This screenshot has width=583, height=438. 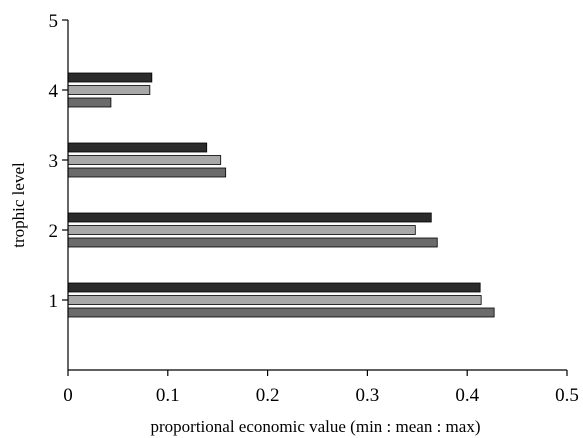 What do you see at coordinates (368, 395) in the screenshot?
I see `x-tick-label: 0.3` at bounding box center [368, 395].